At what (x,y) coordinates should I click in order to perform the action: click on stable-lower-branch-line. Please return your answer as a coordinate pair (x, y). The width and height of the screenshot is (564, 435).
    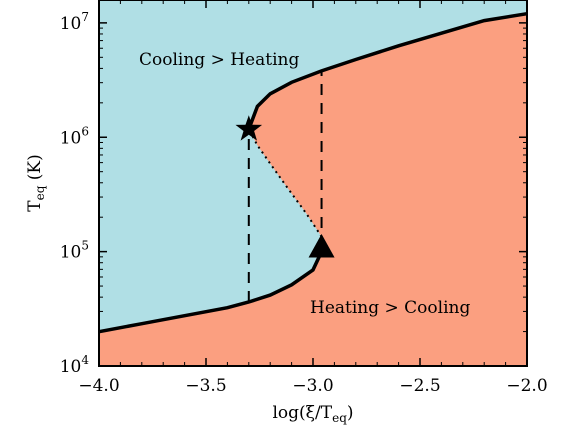
    Looking at the image, I should click on (211, 292).